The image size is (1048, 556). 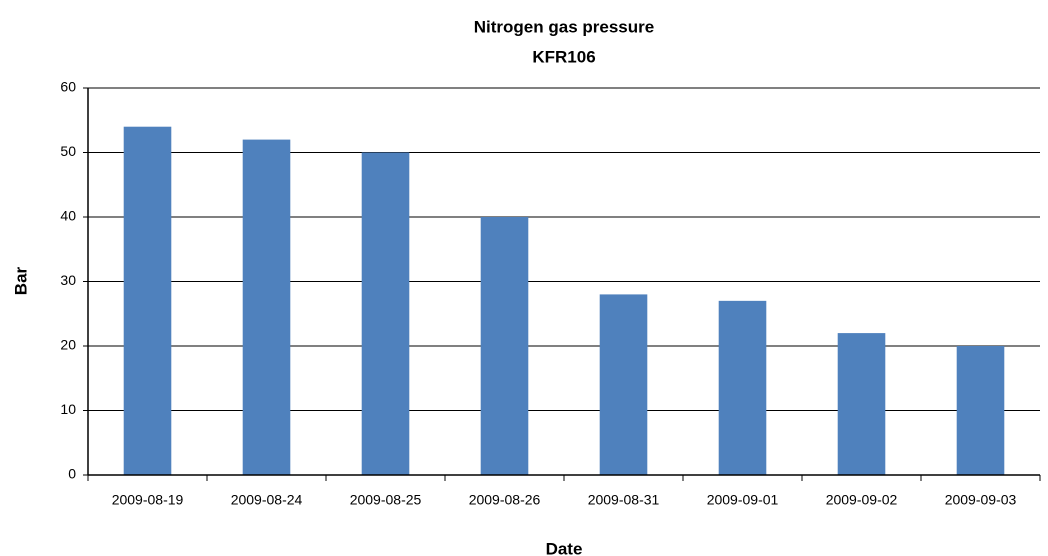 I want to click on y-tick-label: 10, so click(x=68, y=409).